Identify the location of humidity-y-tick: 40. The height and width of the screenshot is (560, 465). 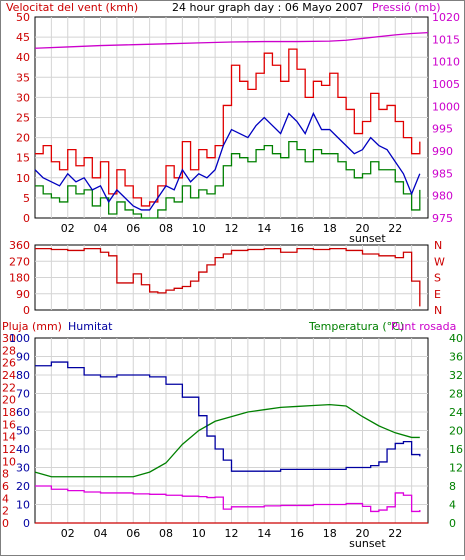
(23, 449).